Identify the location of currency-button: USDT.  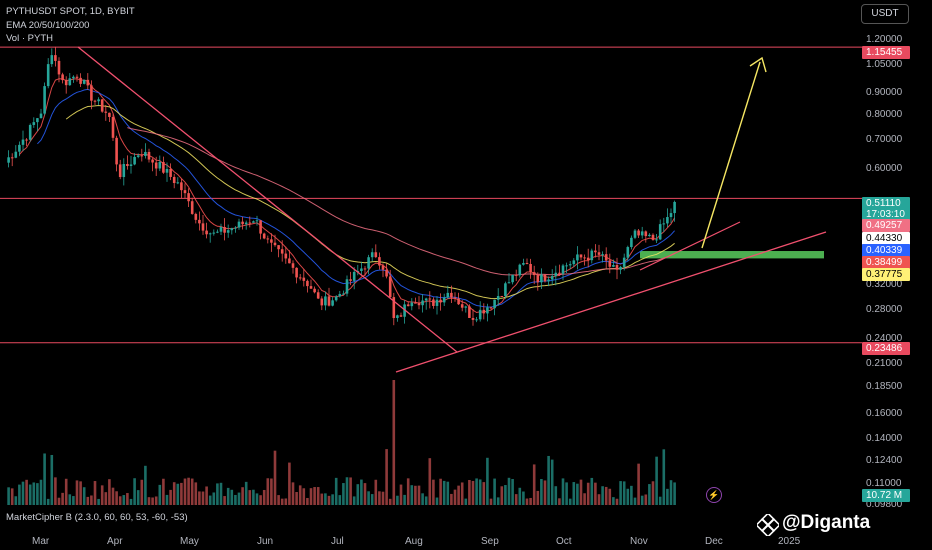
(885, 14).